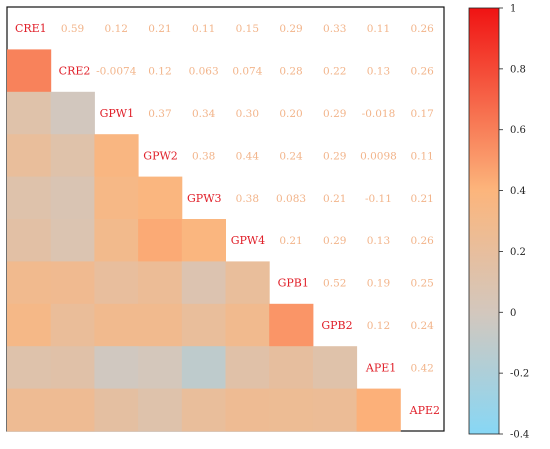 This screenshot has width=550, height=449. Describe the element at coordinates (335, 368) in the screenshot. I see `heatmap-cell-ape1-gpb2` at that location.